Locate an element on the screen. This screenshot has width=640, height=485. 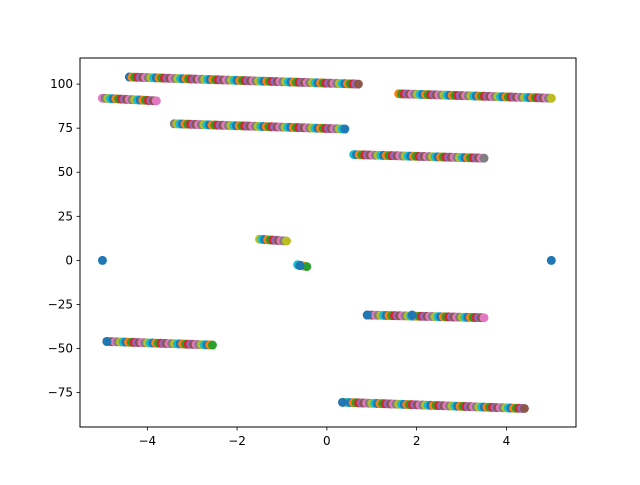
x-axis: −4 −2 0 2 4 is located at coordinates (324, 437).